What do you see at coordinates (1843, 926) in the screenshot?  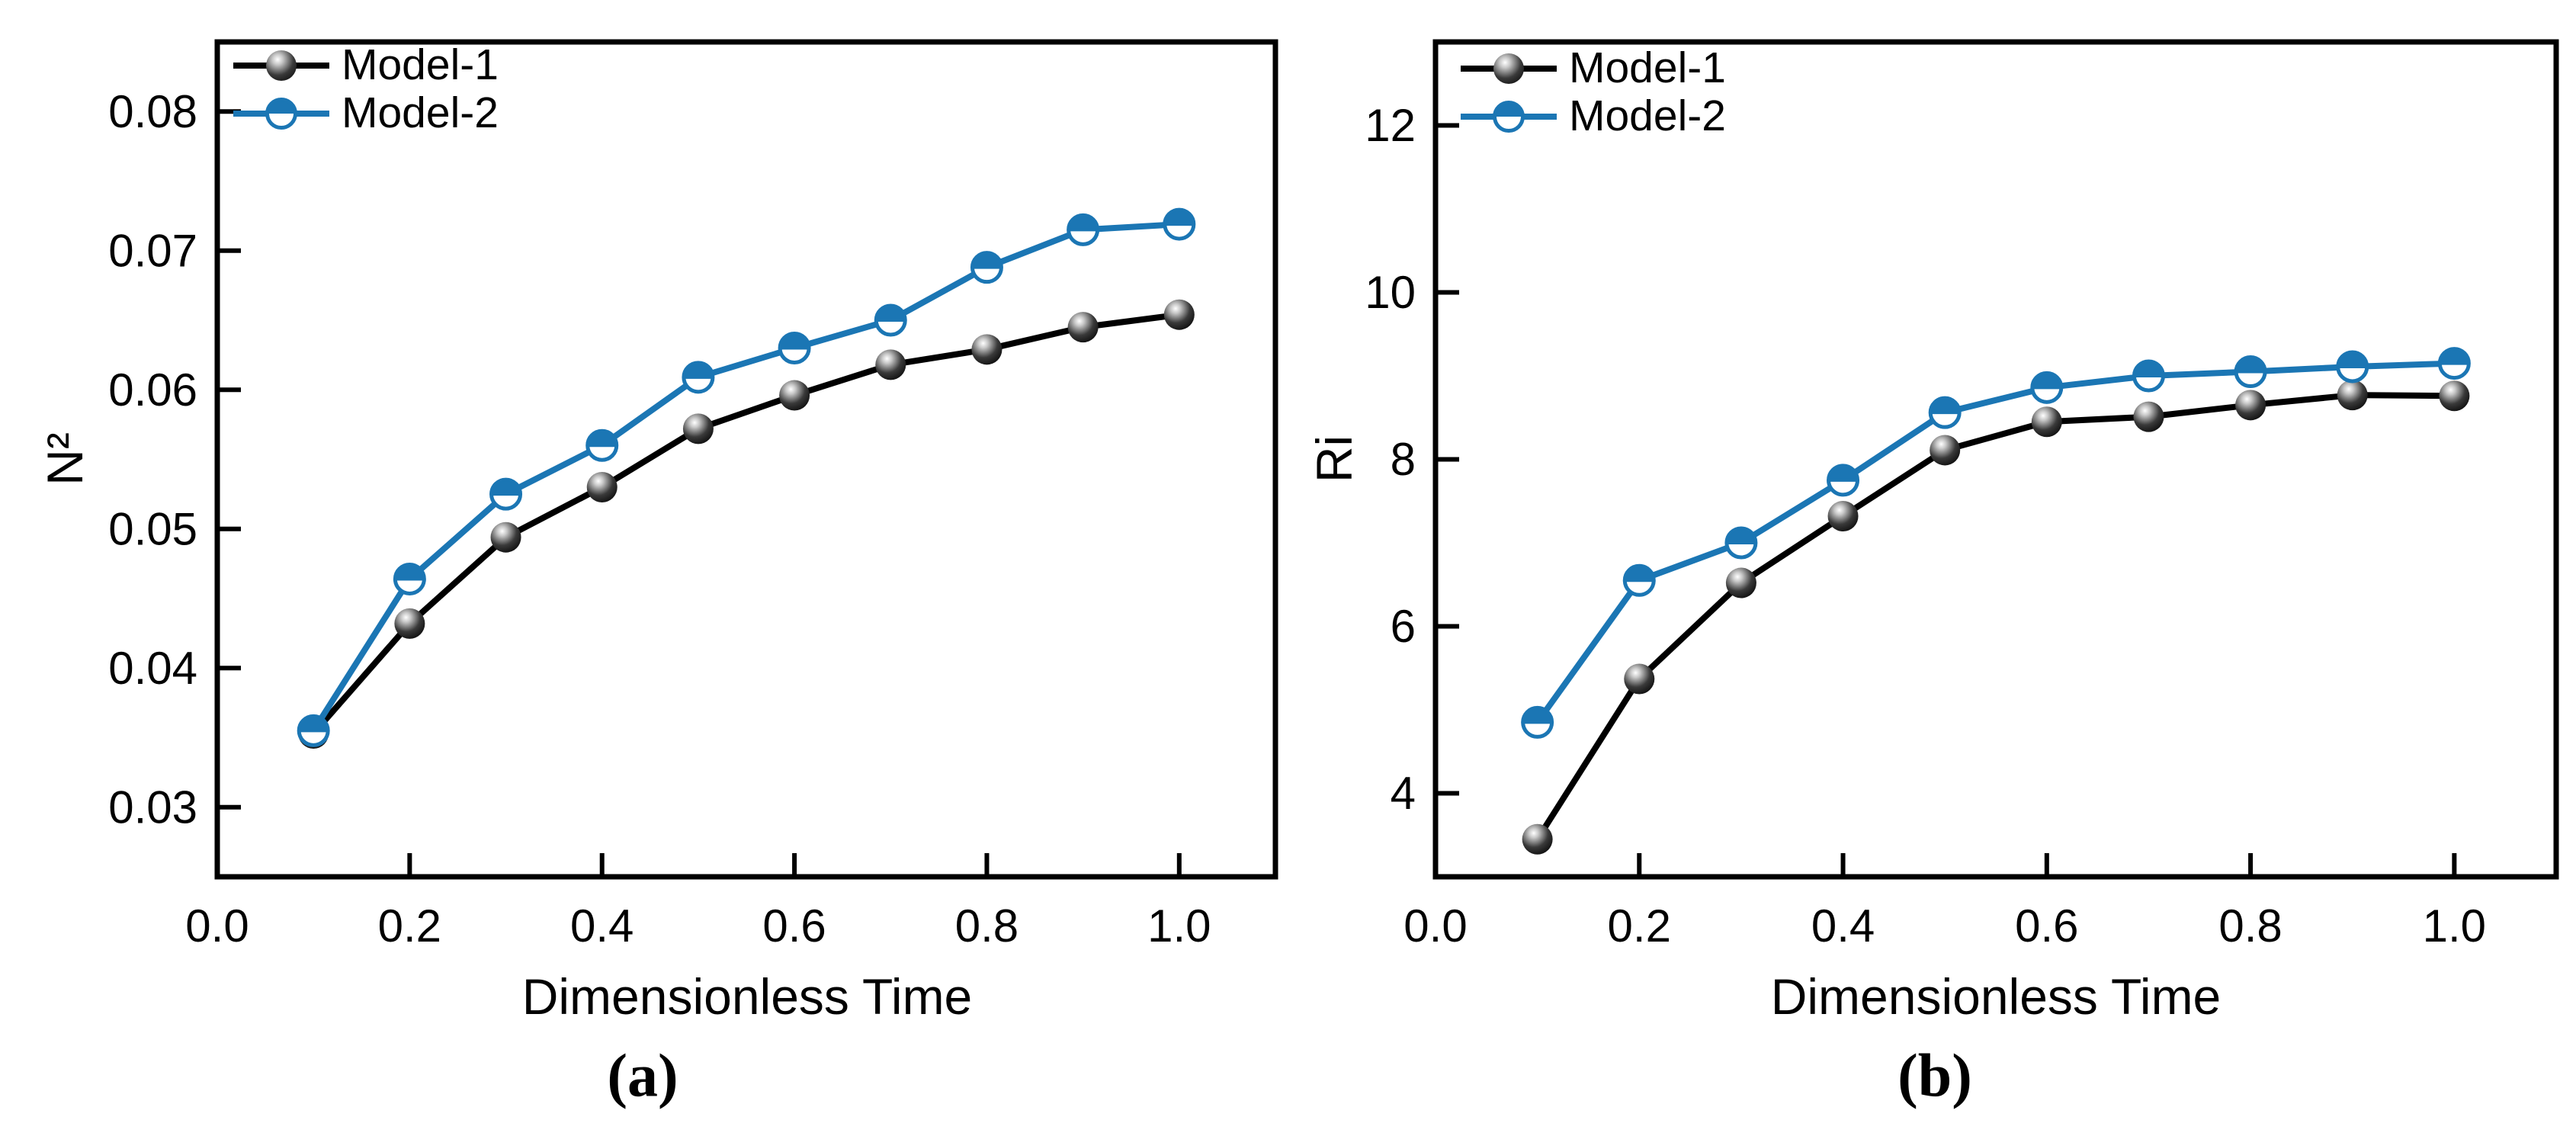 I see `x-tick-label-b: 0.4` at bounding box center [1843, 926].